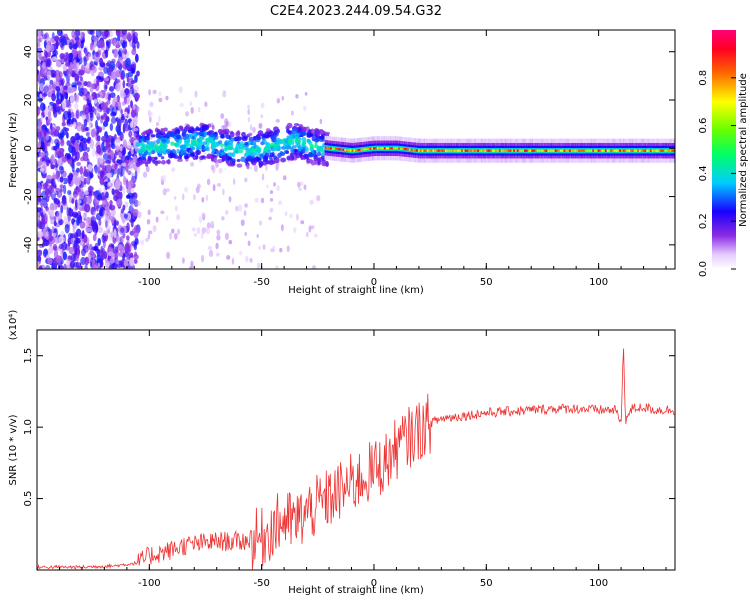  Describe the element at coordinates (703, 126) in the screenshot. I see `colorbar-tick-label: 0.6` at that location.